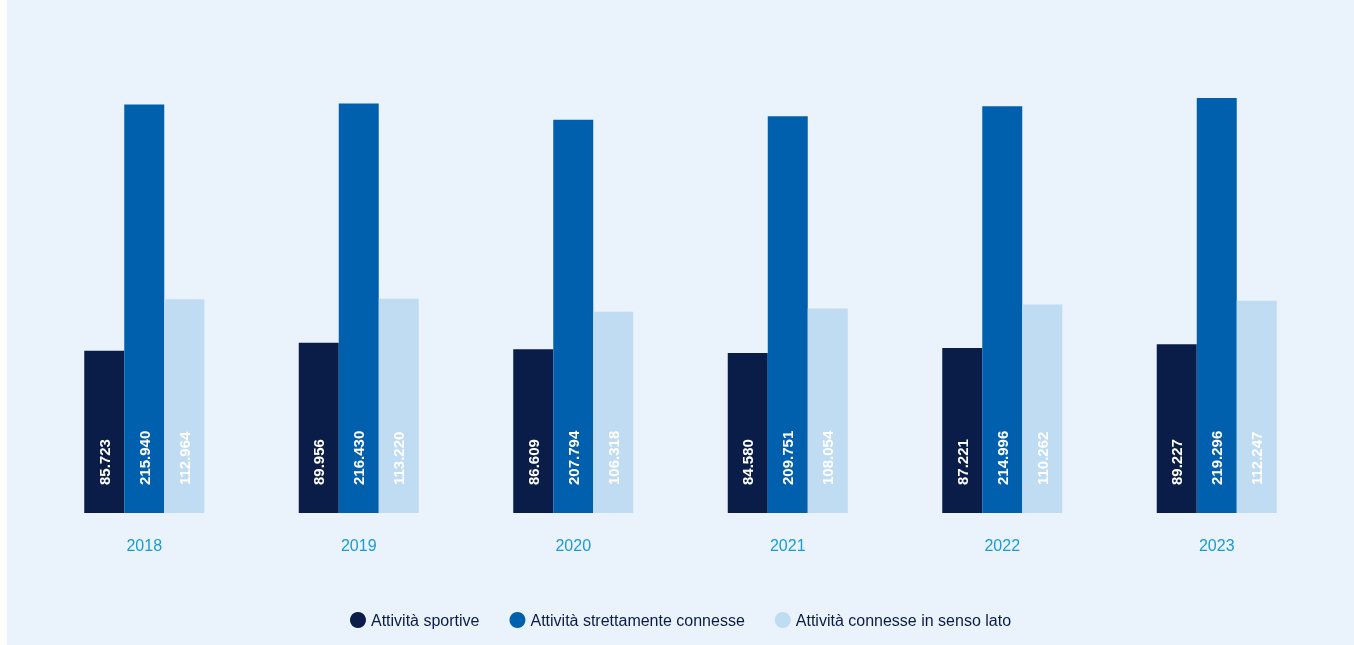 The width and height of the screenshot is (1354, 645). Describe the element at coordinates (613, 457) in the screenshot. I see `data-label: 106.318` at that location.